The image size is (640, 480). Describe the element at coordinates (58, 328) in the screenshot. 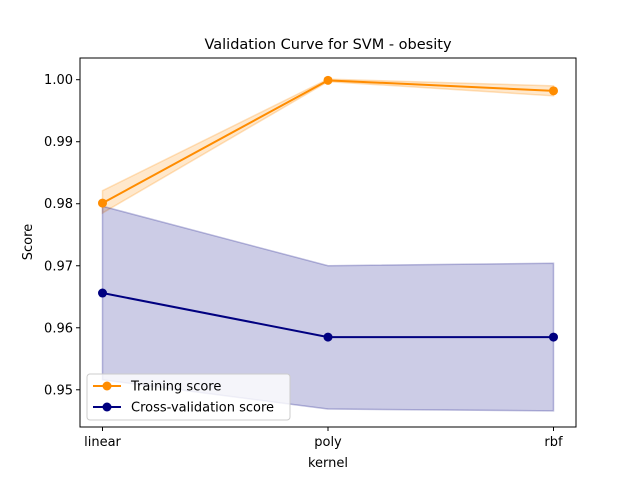

I see `y-tick-label: 0.96` at that location.